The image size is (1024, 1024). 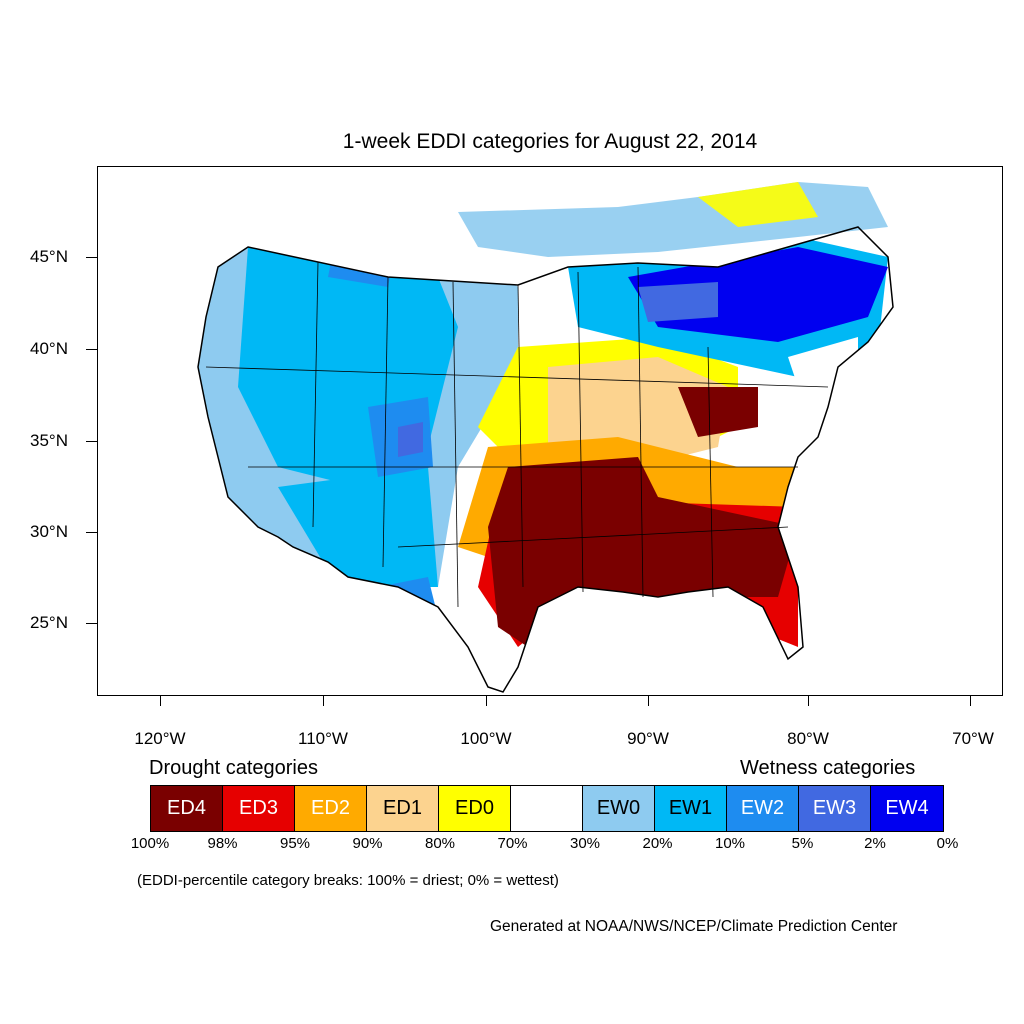 What do you see at coordinates (187, 808) in the screenshot?
I see `legend-cell: ED4` at bounding box center [187, 808].